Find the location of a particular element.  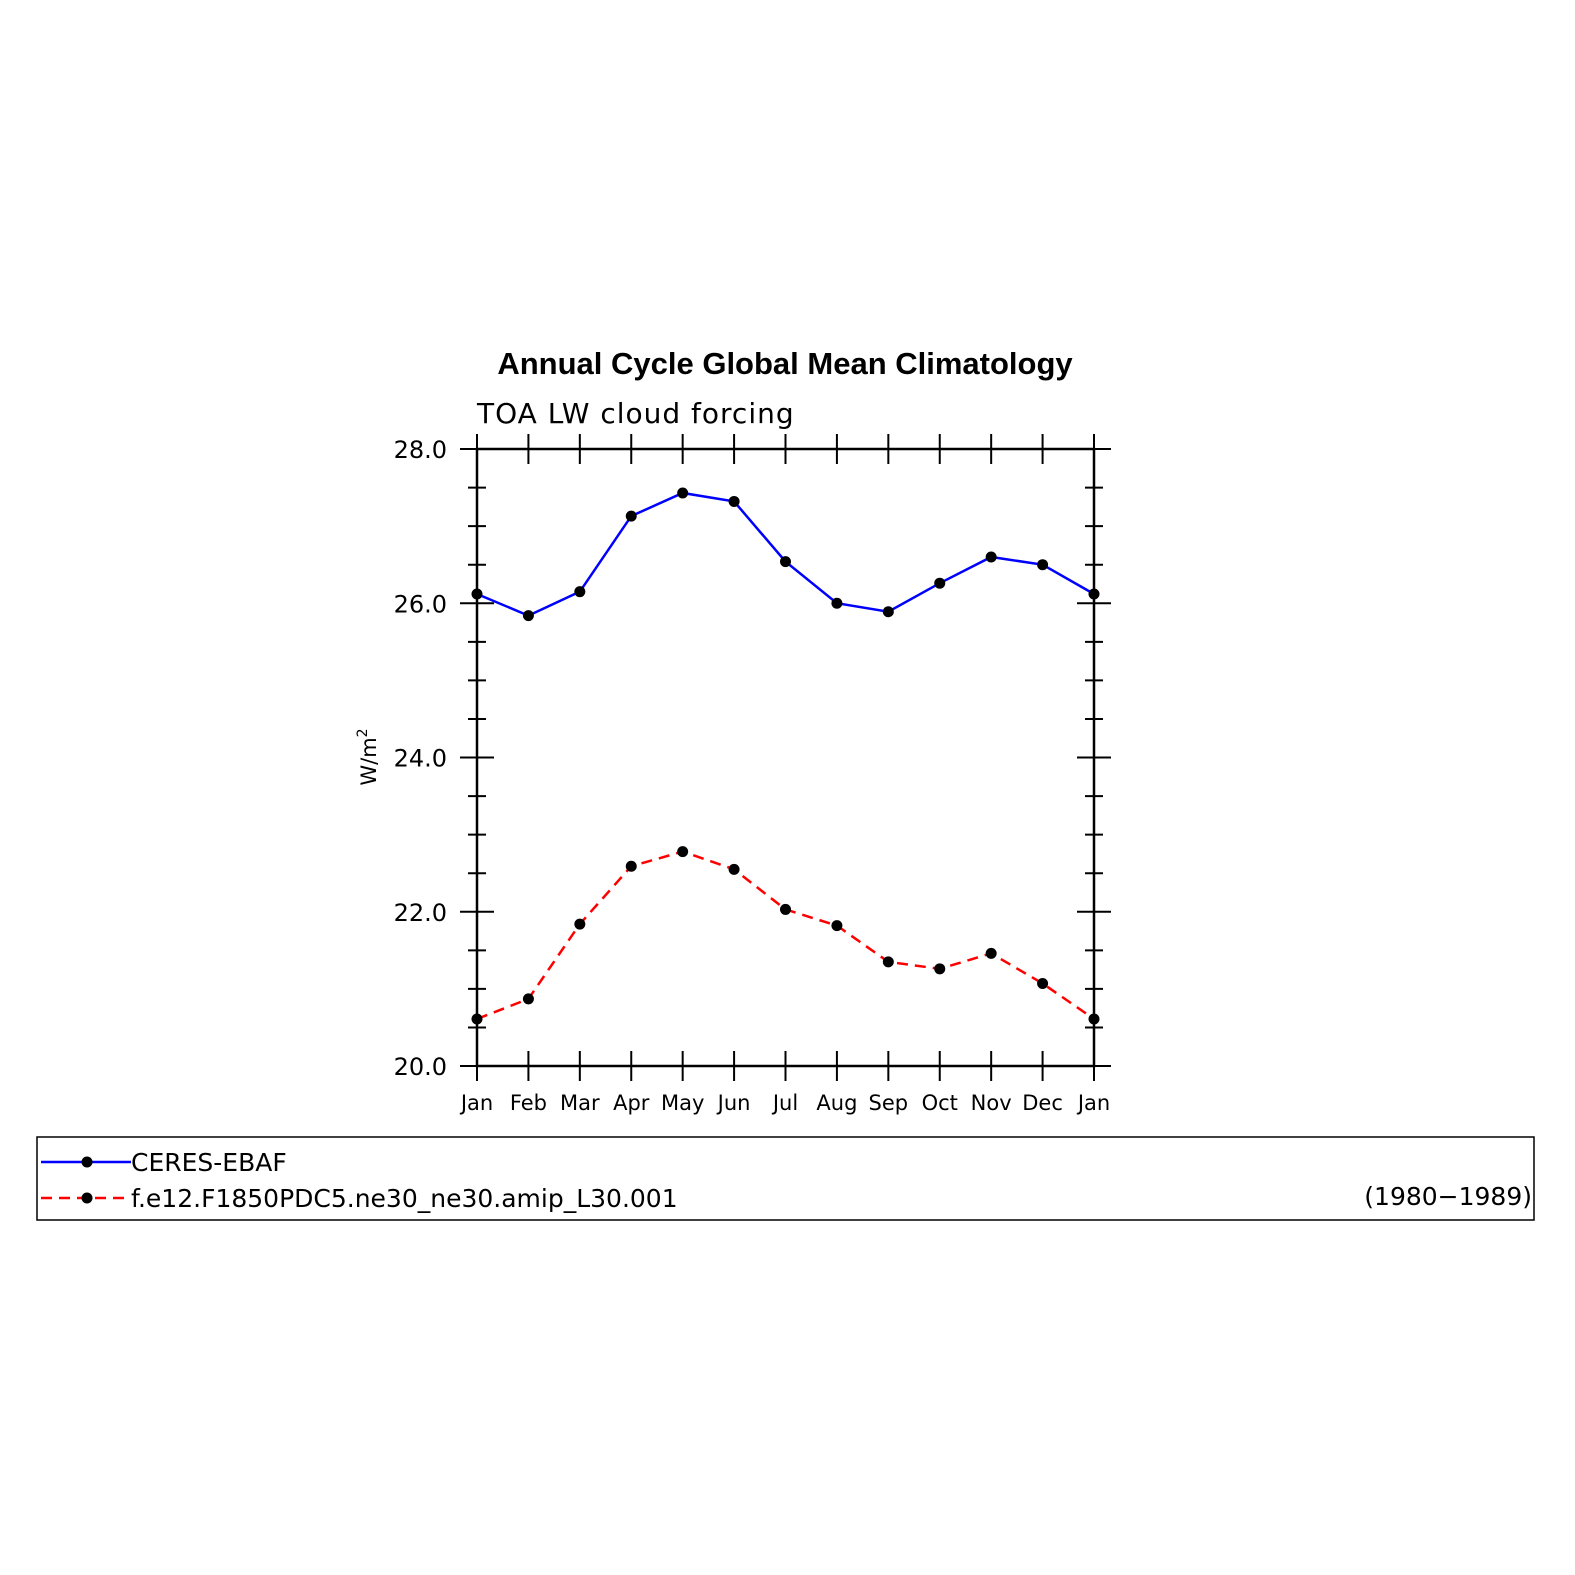

x-tick-label: Oct is located at coordinates (940, 1103).